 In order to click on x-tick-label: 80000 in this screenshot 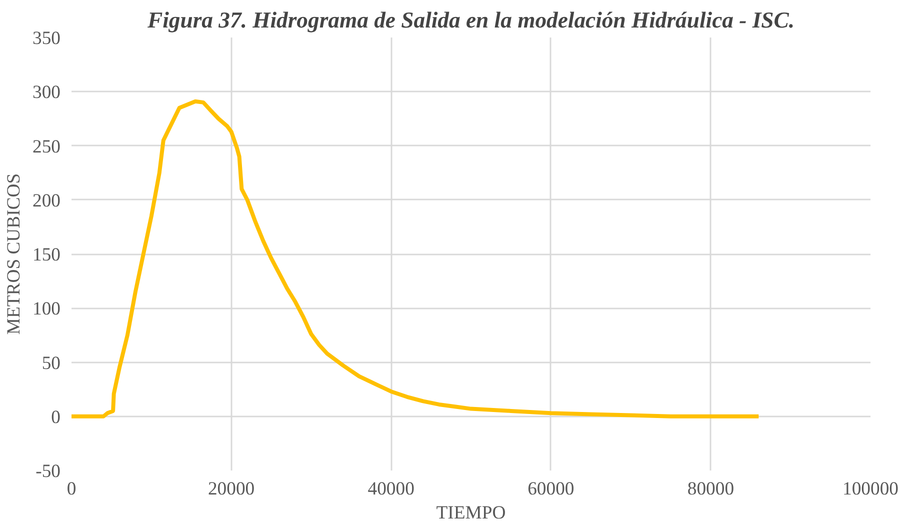, I will do `click(710, 489)`.